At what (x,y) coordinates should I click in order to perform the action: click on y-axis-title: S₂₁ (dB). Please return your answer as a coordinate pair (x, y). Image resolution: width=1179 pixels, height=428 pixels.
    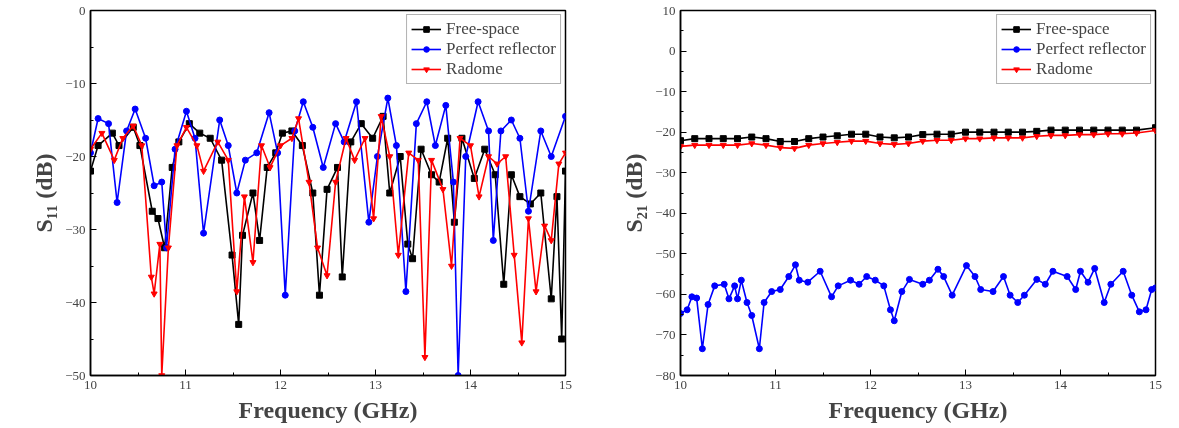
    Looking at the image, I should click on (634, 193).